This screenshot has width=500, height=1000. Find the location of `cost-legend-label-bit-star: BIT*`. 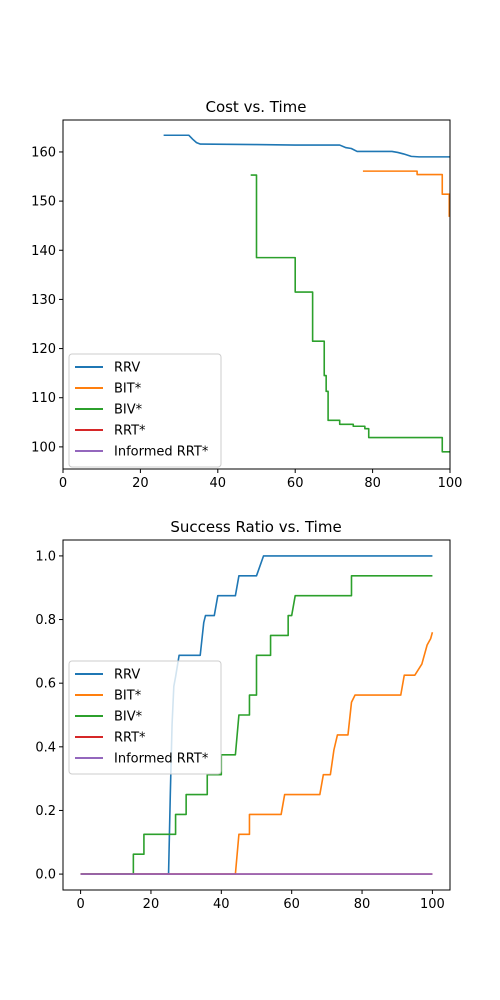

cost-legend-label-bit-star: BIT* is located at coordinates (128, 389).